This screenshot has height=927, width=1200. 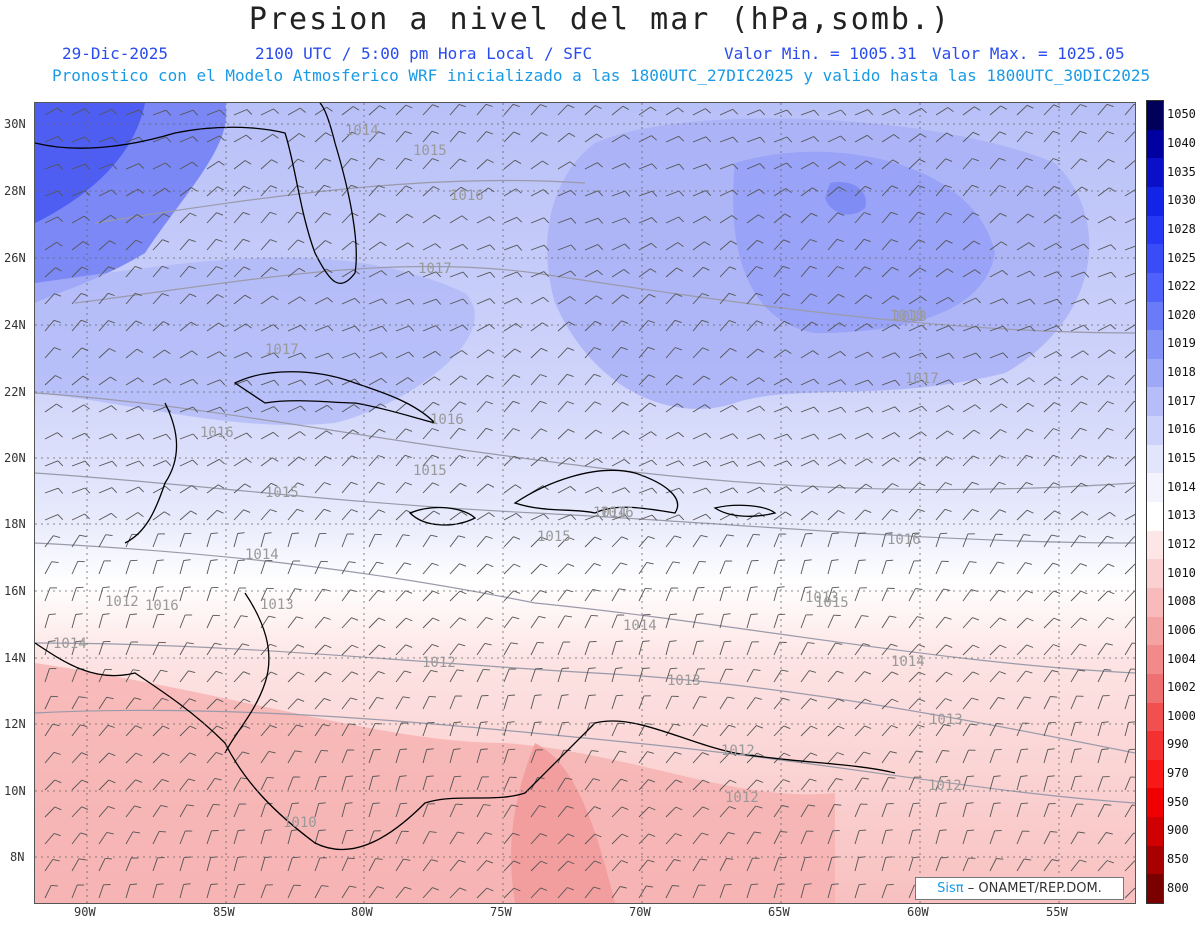 I want to click on colorbar-level-label: 970, so click(x=1178, y=773).